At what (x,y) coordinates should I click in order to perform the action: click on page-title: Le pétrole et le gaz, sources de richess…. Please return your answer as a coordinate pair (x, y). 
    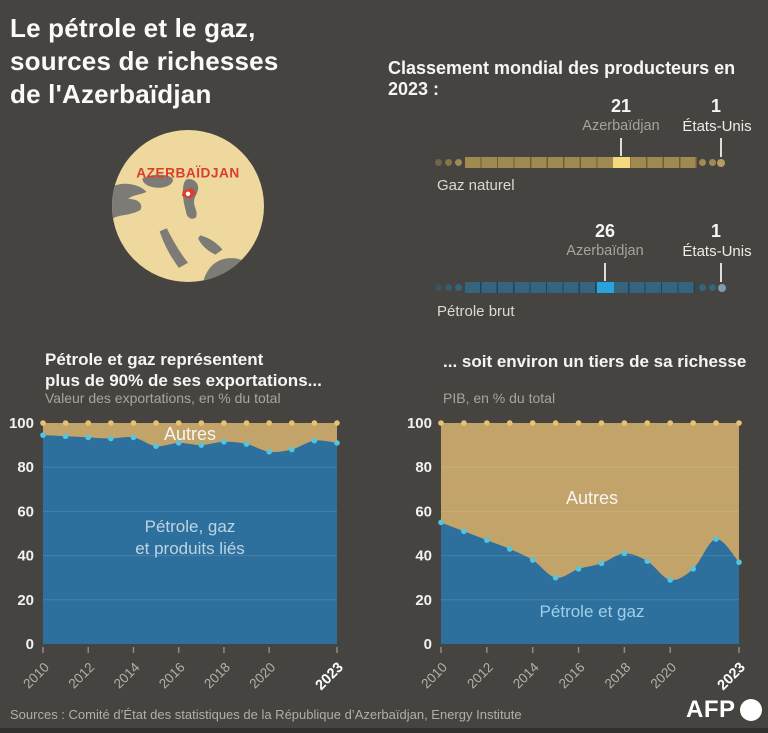
    Looking at the image, I should click on (144, 61).